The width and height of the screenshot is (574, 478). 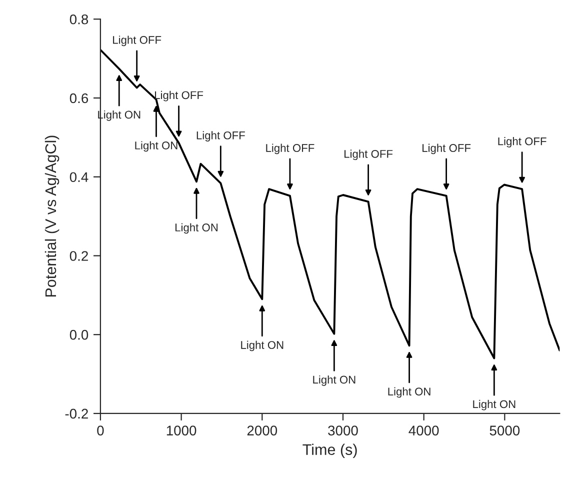 I want to click on x-tick-label: 5000, so click(x=505, y=431).